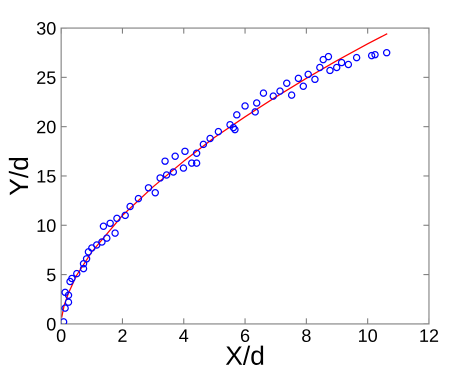 The width and height of the screenshot is (474, 374). I want to click on y-tick-label: 20, so click(46, 127).